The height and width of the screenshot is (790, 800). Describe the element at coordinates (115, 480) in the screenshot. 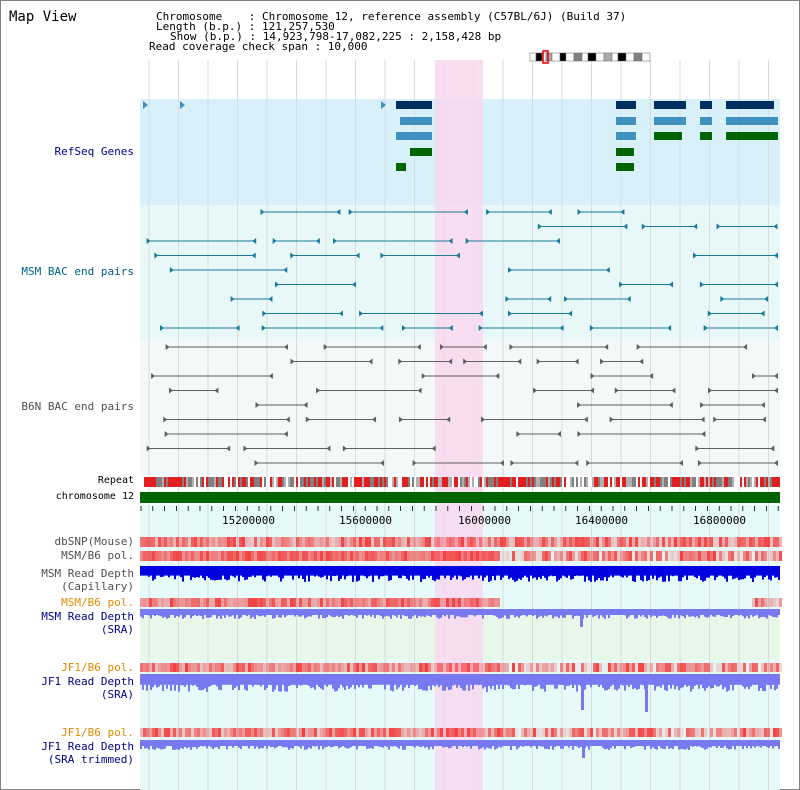

I see `track-label-repeat: Repeat` at that location.